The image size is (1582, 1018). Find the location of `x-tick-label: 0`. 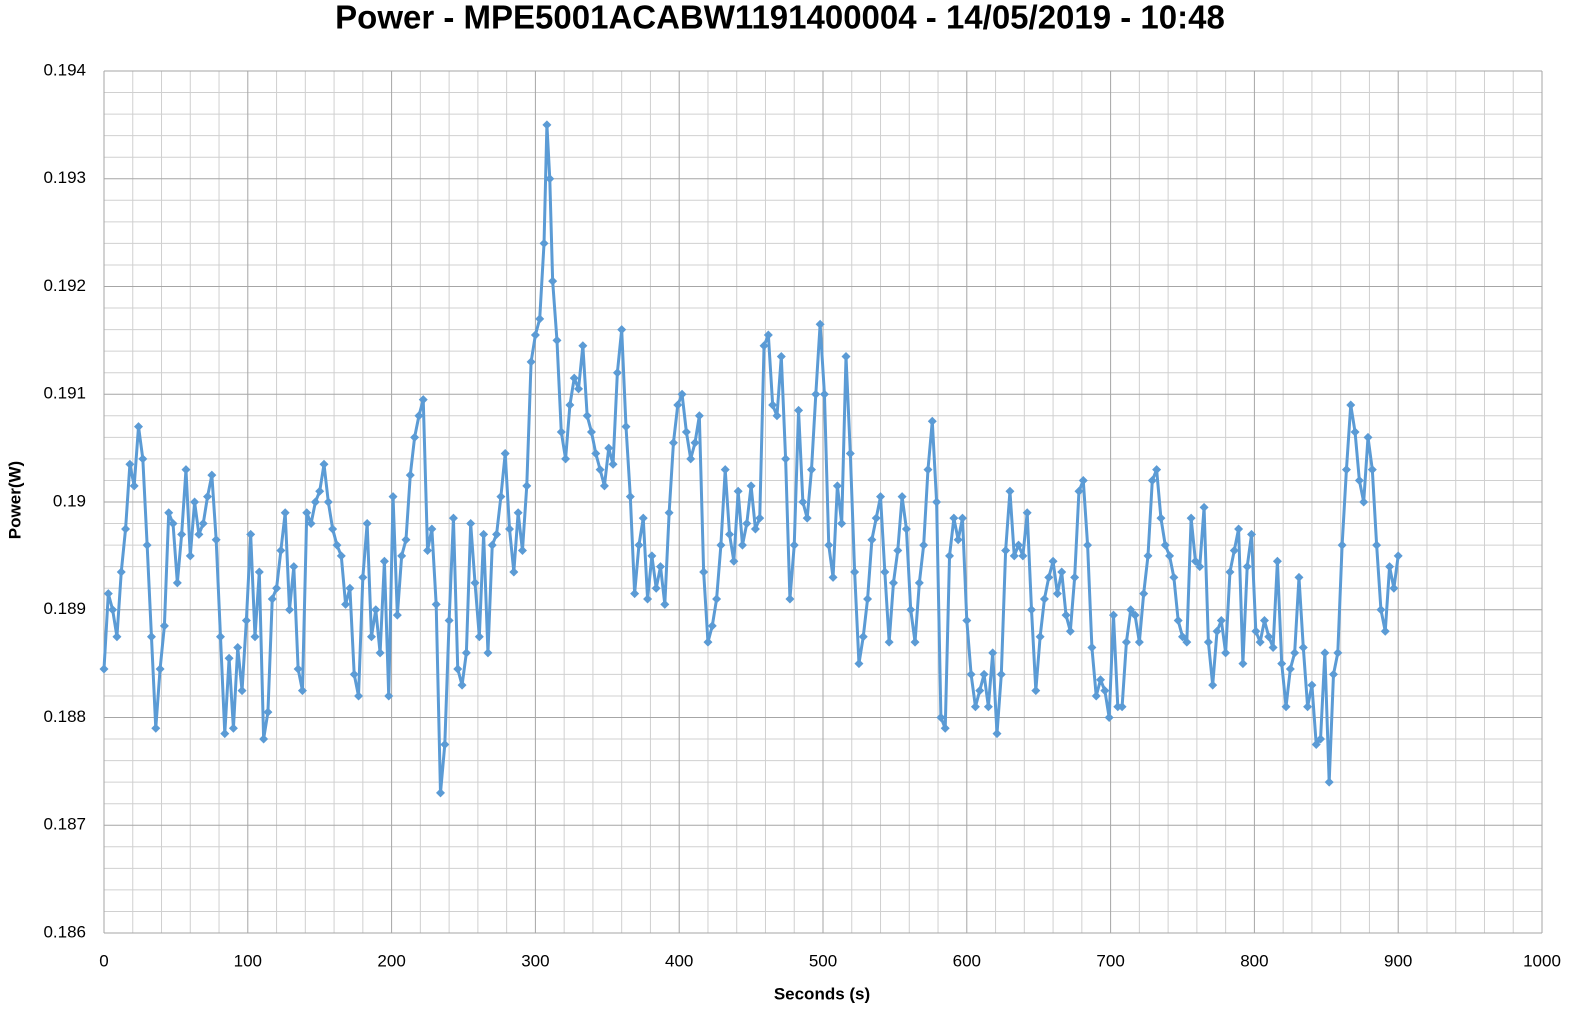

x-tick-label: 0 is located at coordinates (103, 960).